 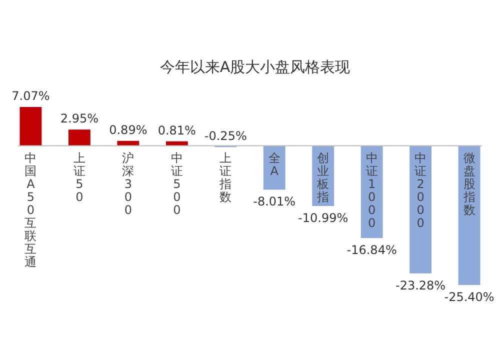 What do you see at coordinates (30, 209) in the screenshot?
I see `category-label: 中国A50互联互通` at bounding box center [30, 209].